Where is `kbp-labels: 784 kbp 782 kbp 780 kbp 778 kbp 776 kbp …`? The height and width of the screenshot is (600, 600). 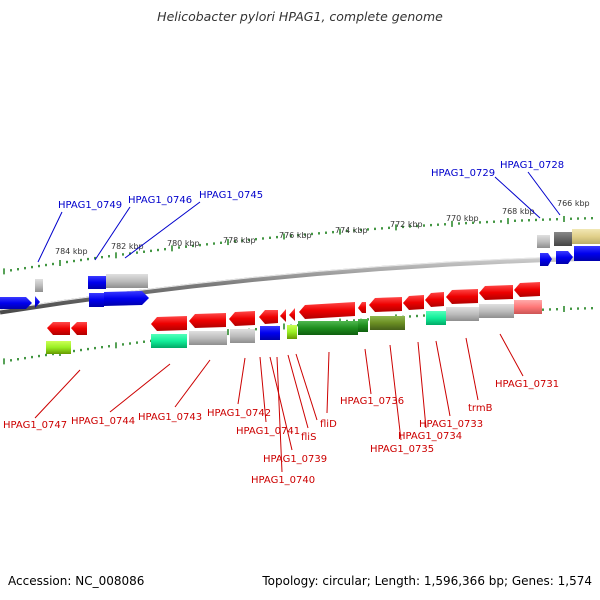 kbp-labels: 784 kbp 782 kbp 780 kbp 778 kbp 776 kbp … is located at coordinates (322, 227).